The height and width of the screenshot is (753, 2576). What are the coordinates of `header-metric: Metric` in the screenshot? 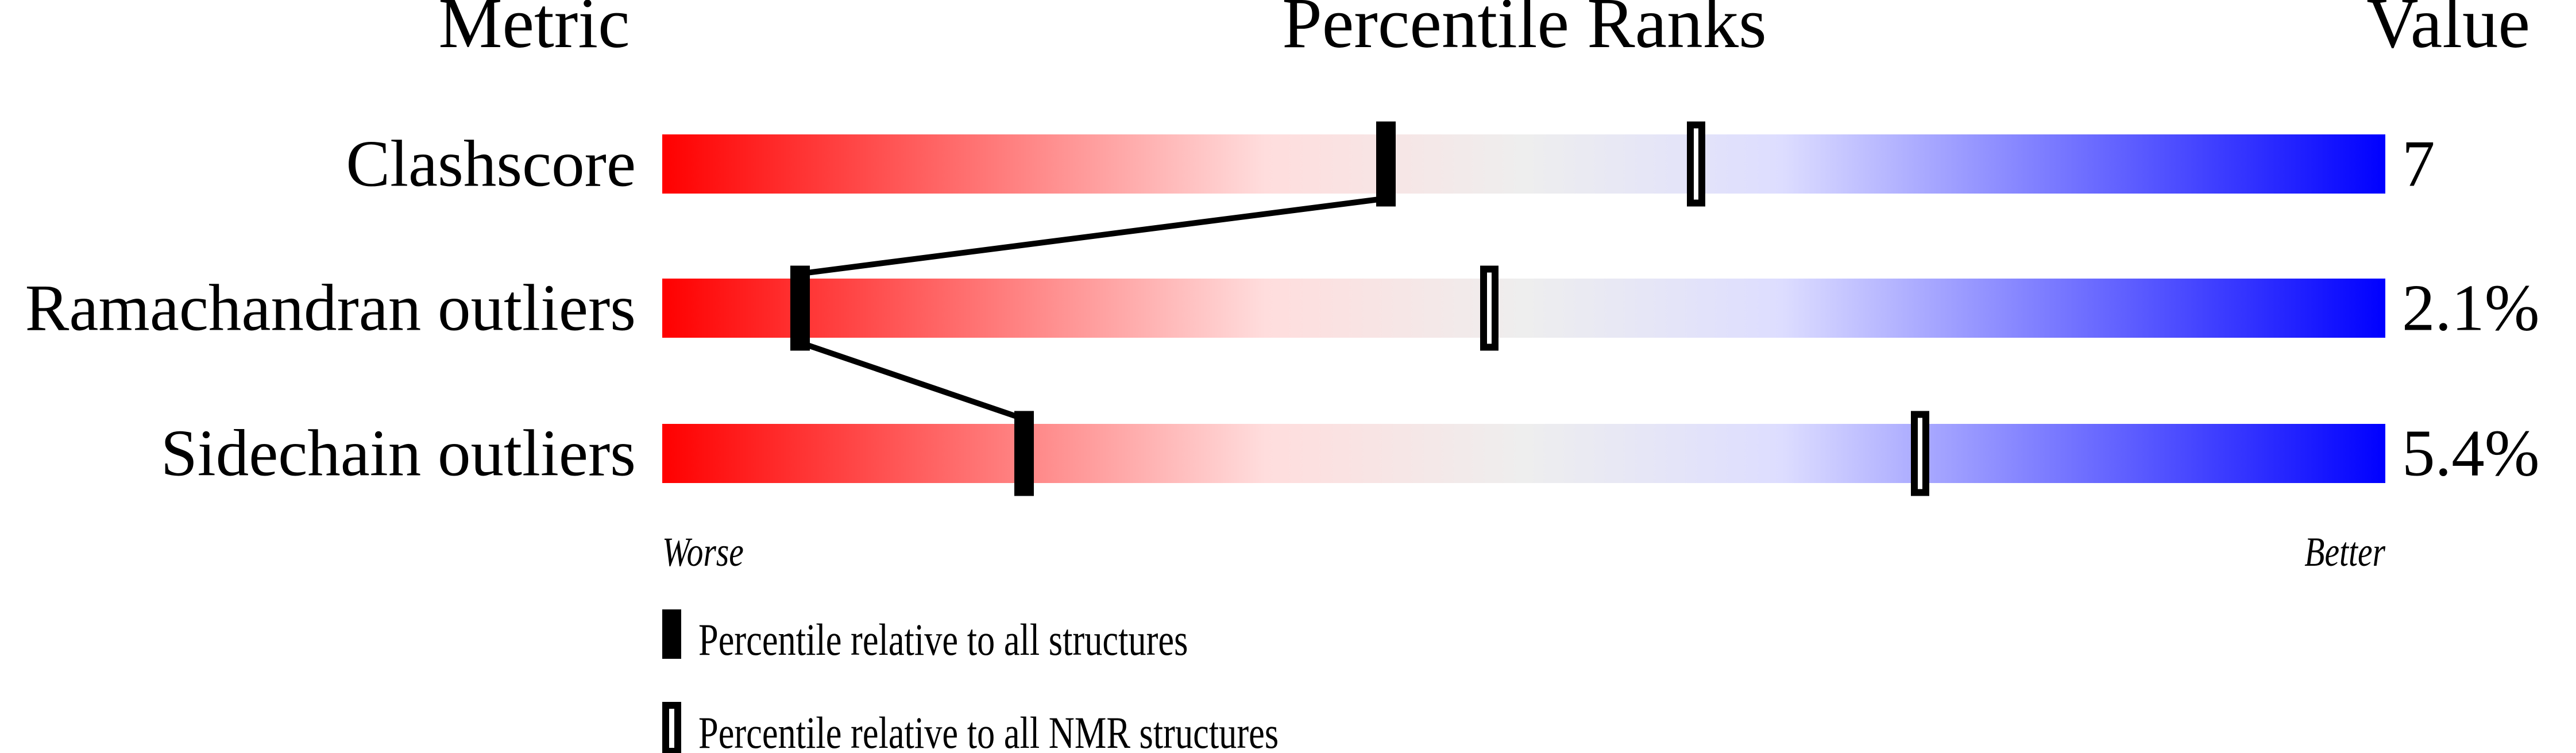 It's located at (533, 32).